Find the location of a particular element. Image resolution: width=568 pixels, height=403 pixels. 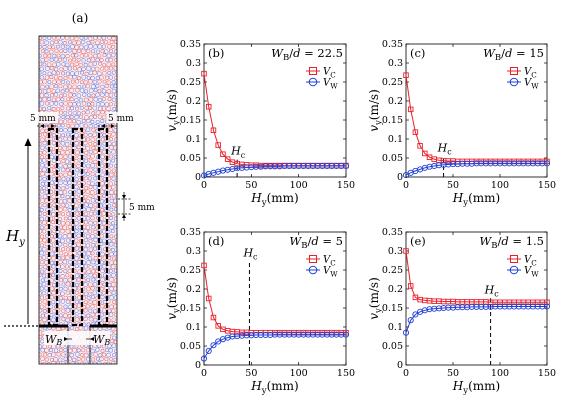

panel-label: (b) is located at coordinates (216, 53).